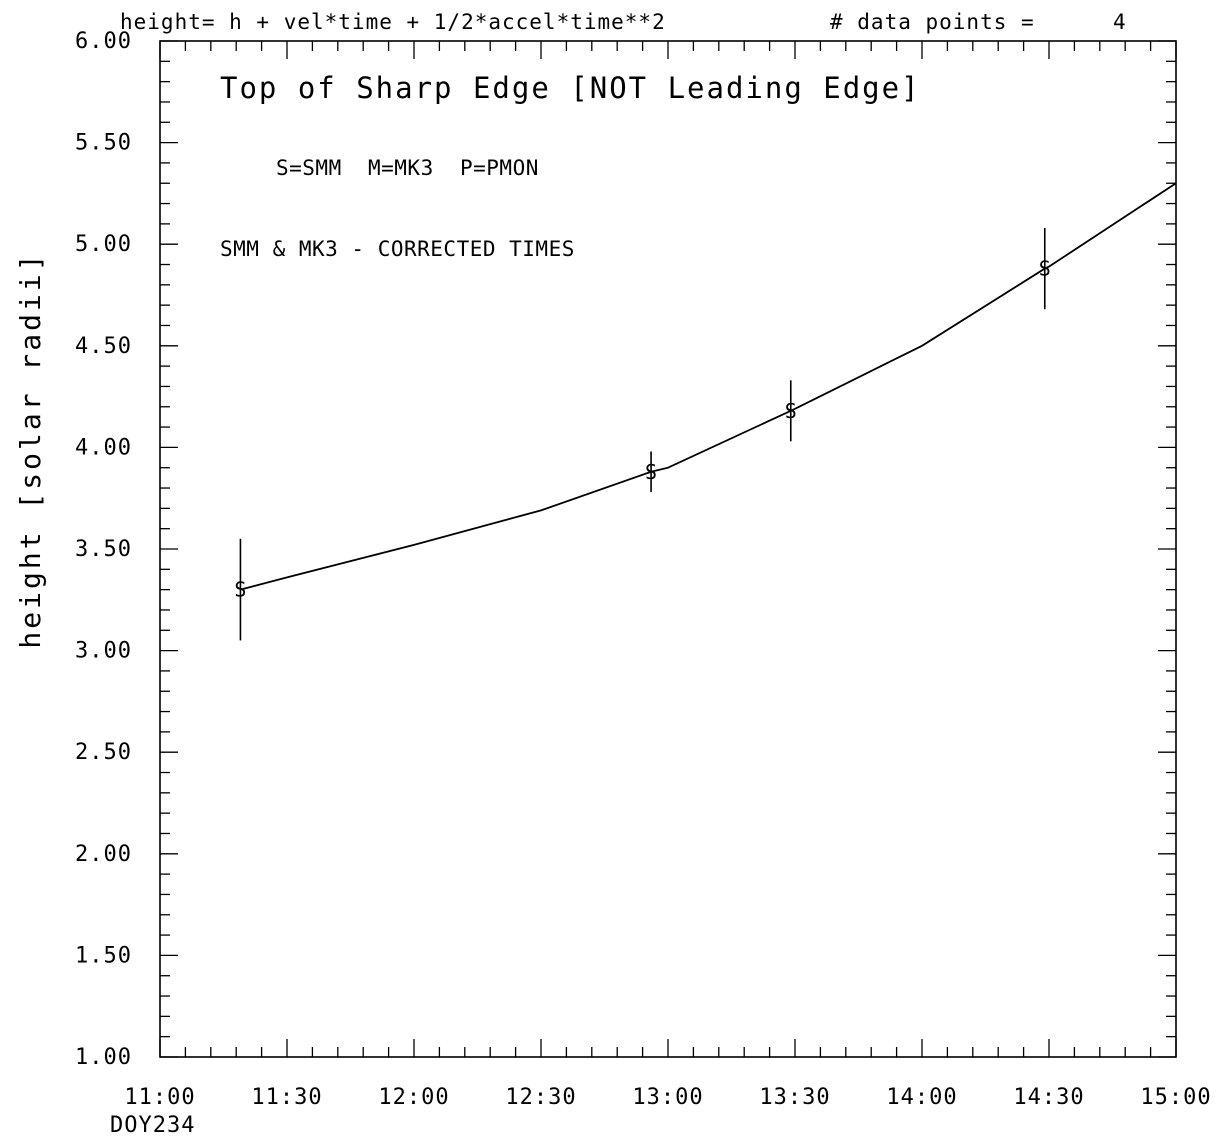  Describe the element at coordinates (103, 752) in the screenshot. I see `y-tick-label: 2.50` at that location.